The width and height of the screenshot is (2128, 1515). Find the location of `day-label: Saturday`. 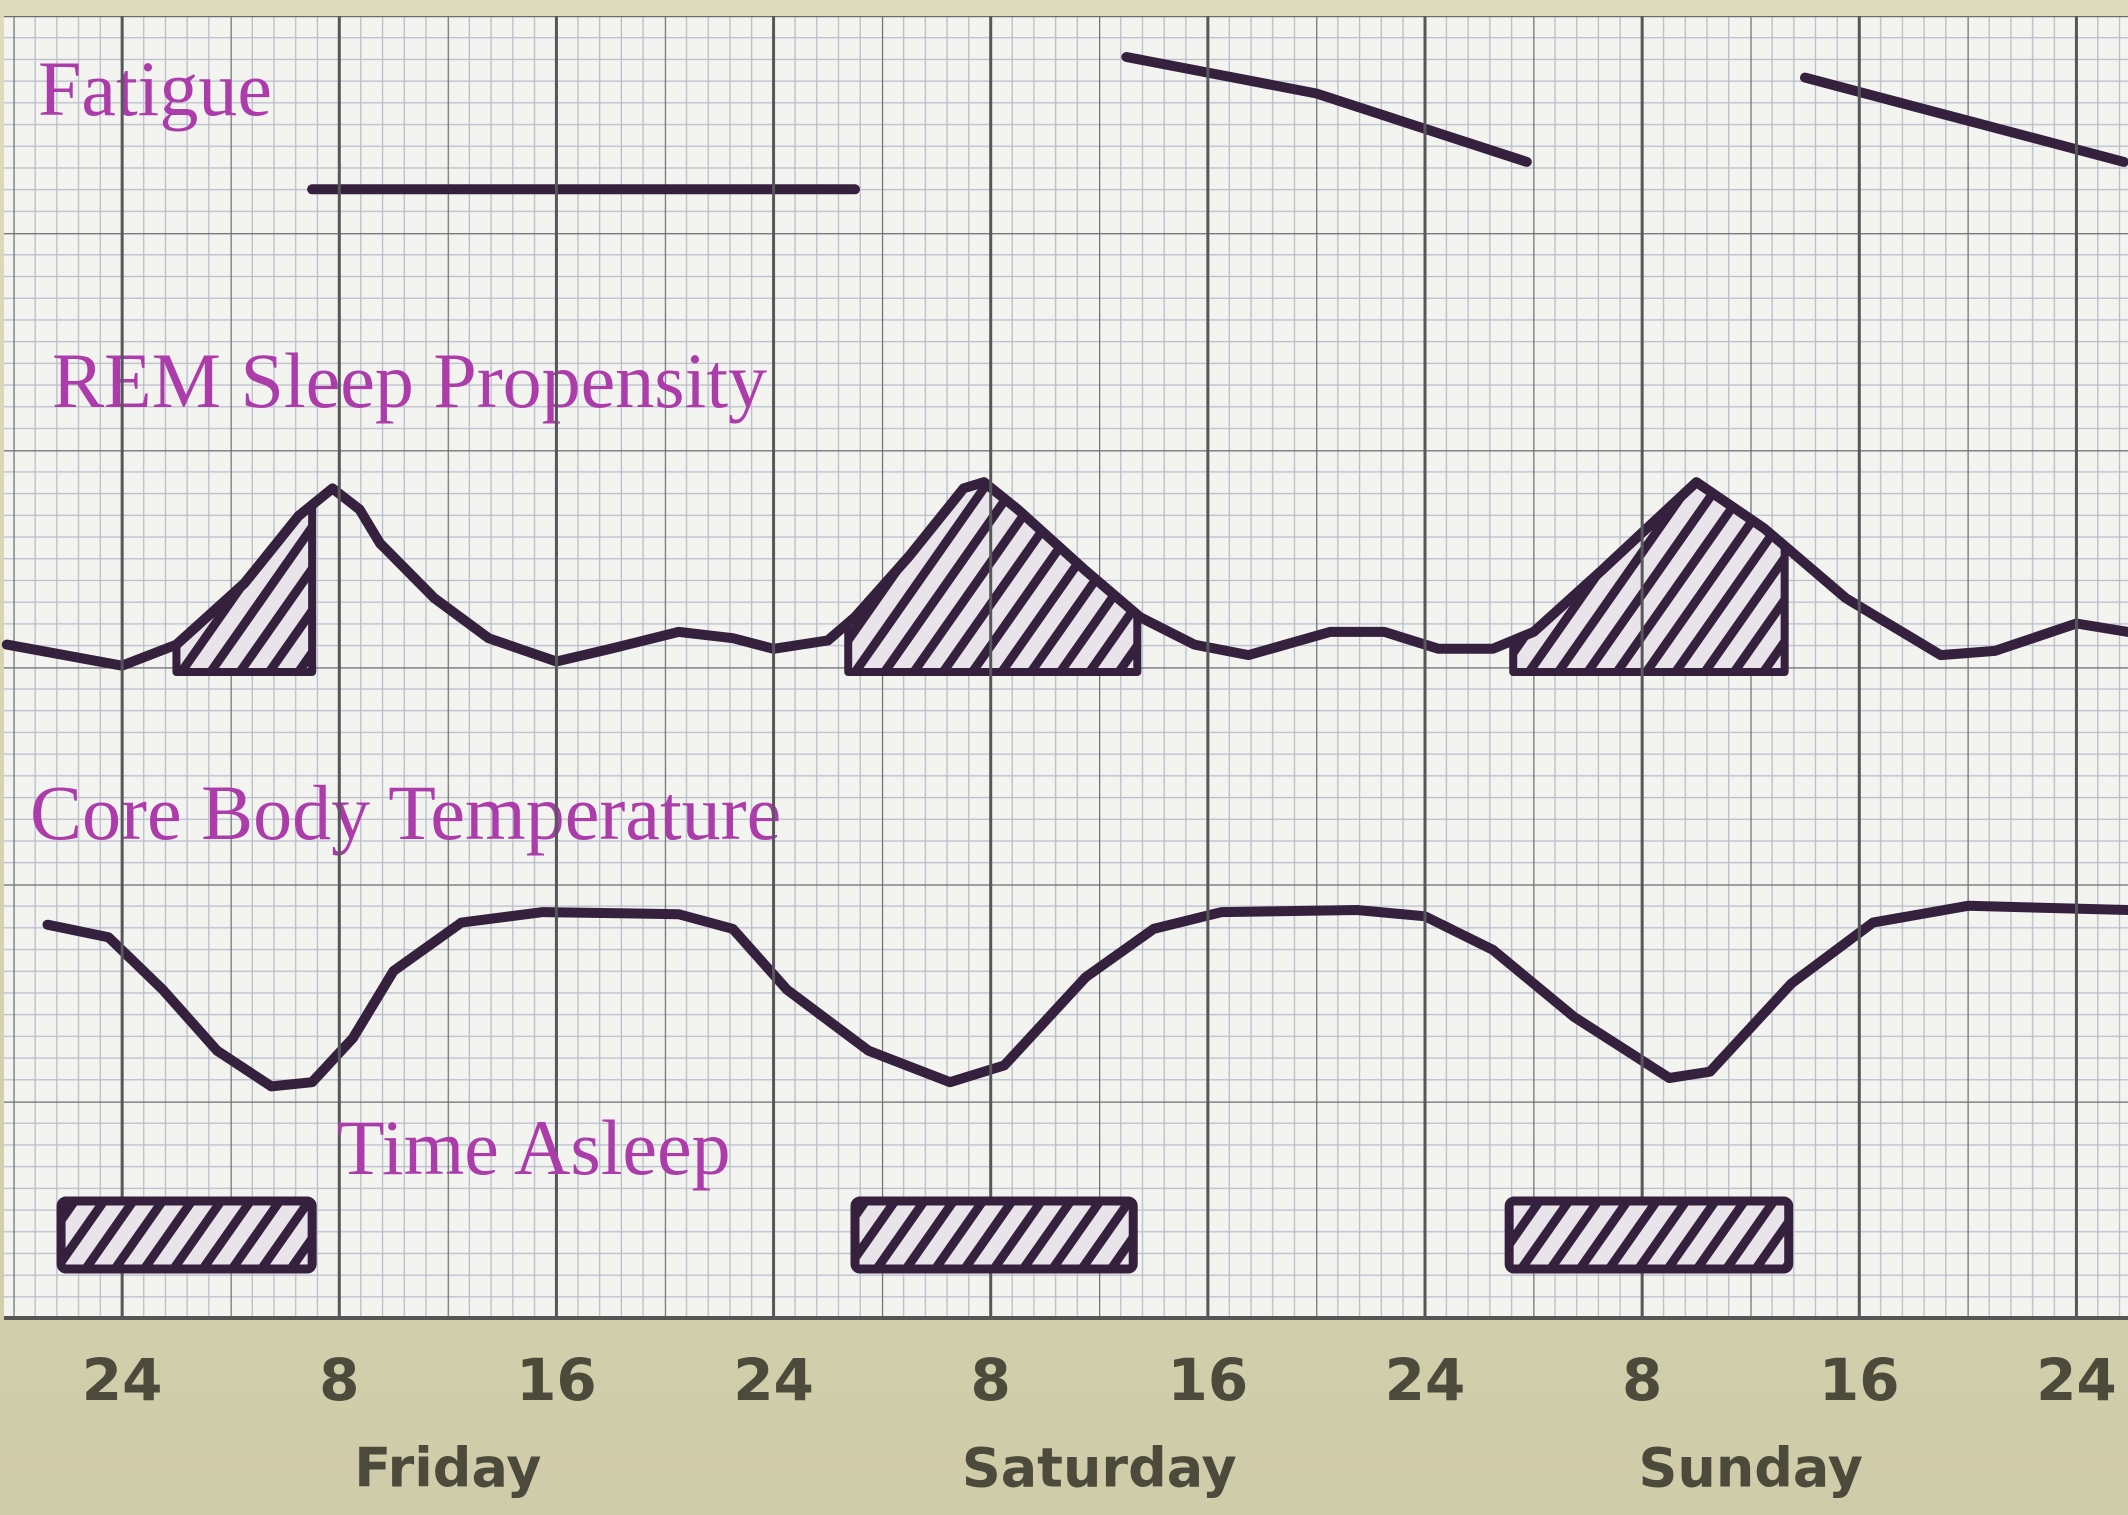

day-label: Saturday is located at coordinates (1099, 1468).